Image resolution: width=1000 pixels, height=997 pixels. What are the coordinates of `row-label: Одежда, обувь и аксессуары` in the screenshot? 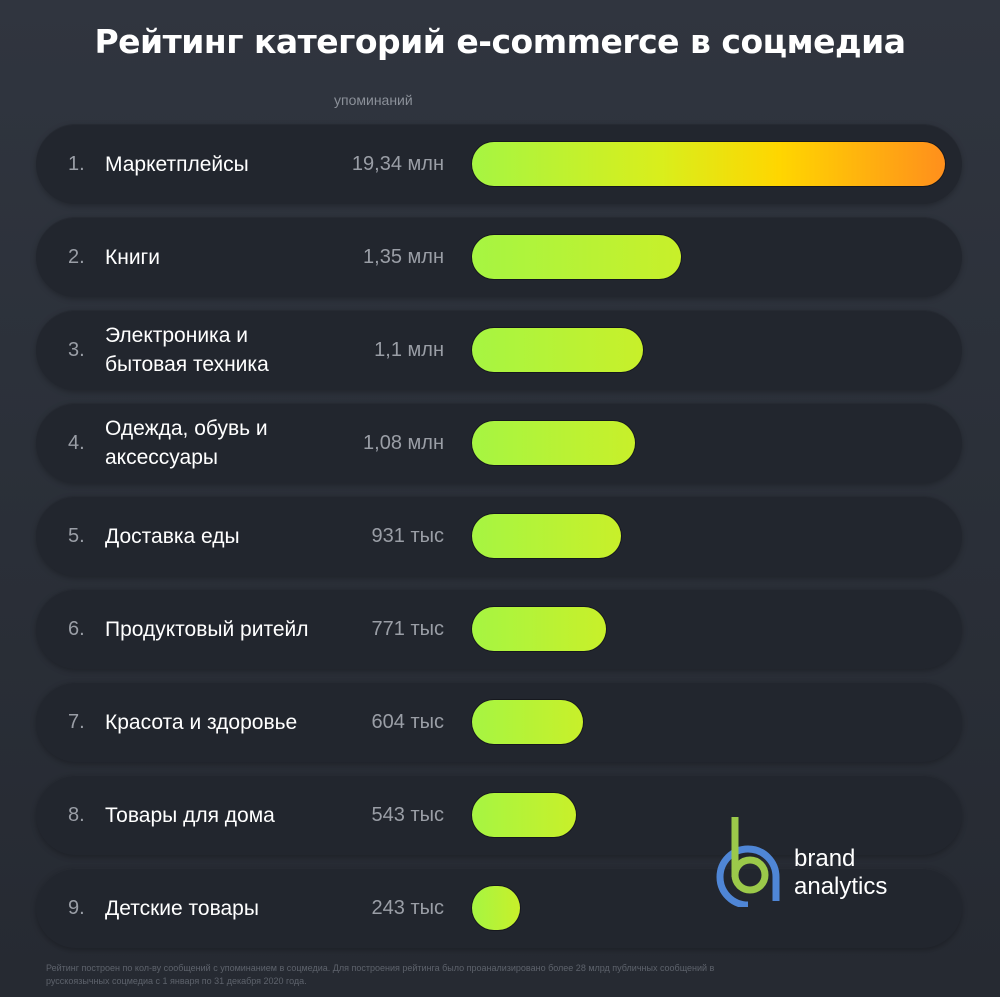 It's located at (186, 443).